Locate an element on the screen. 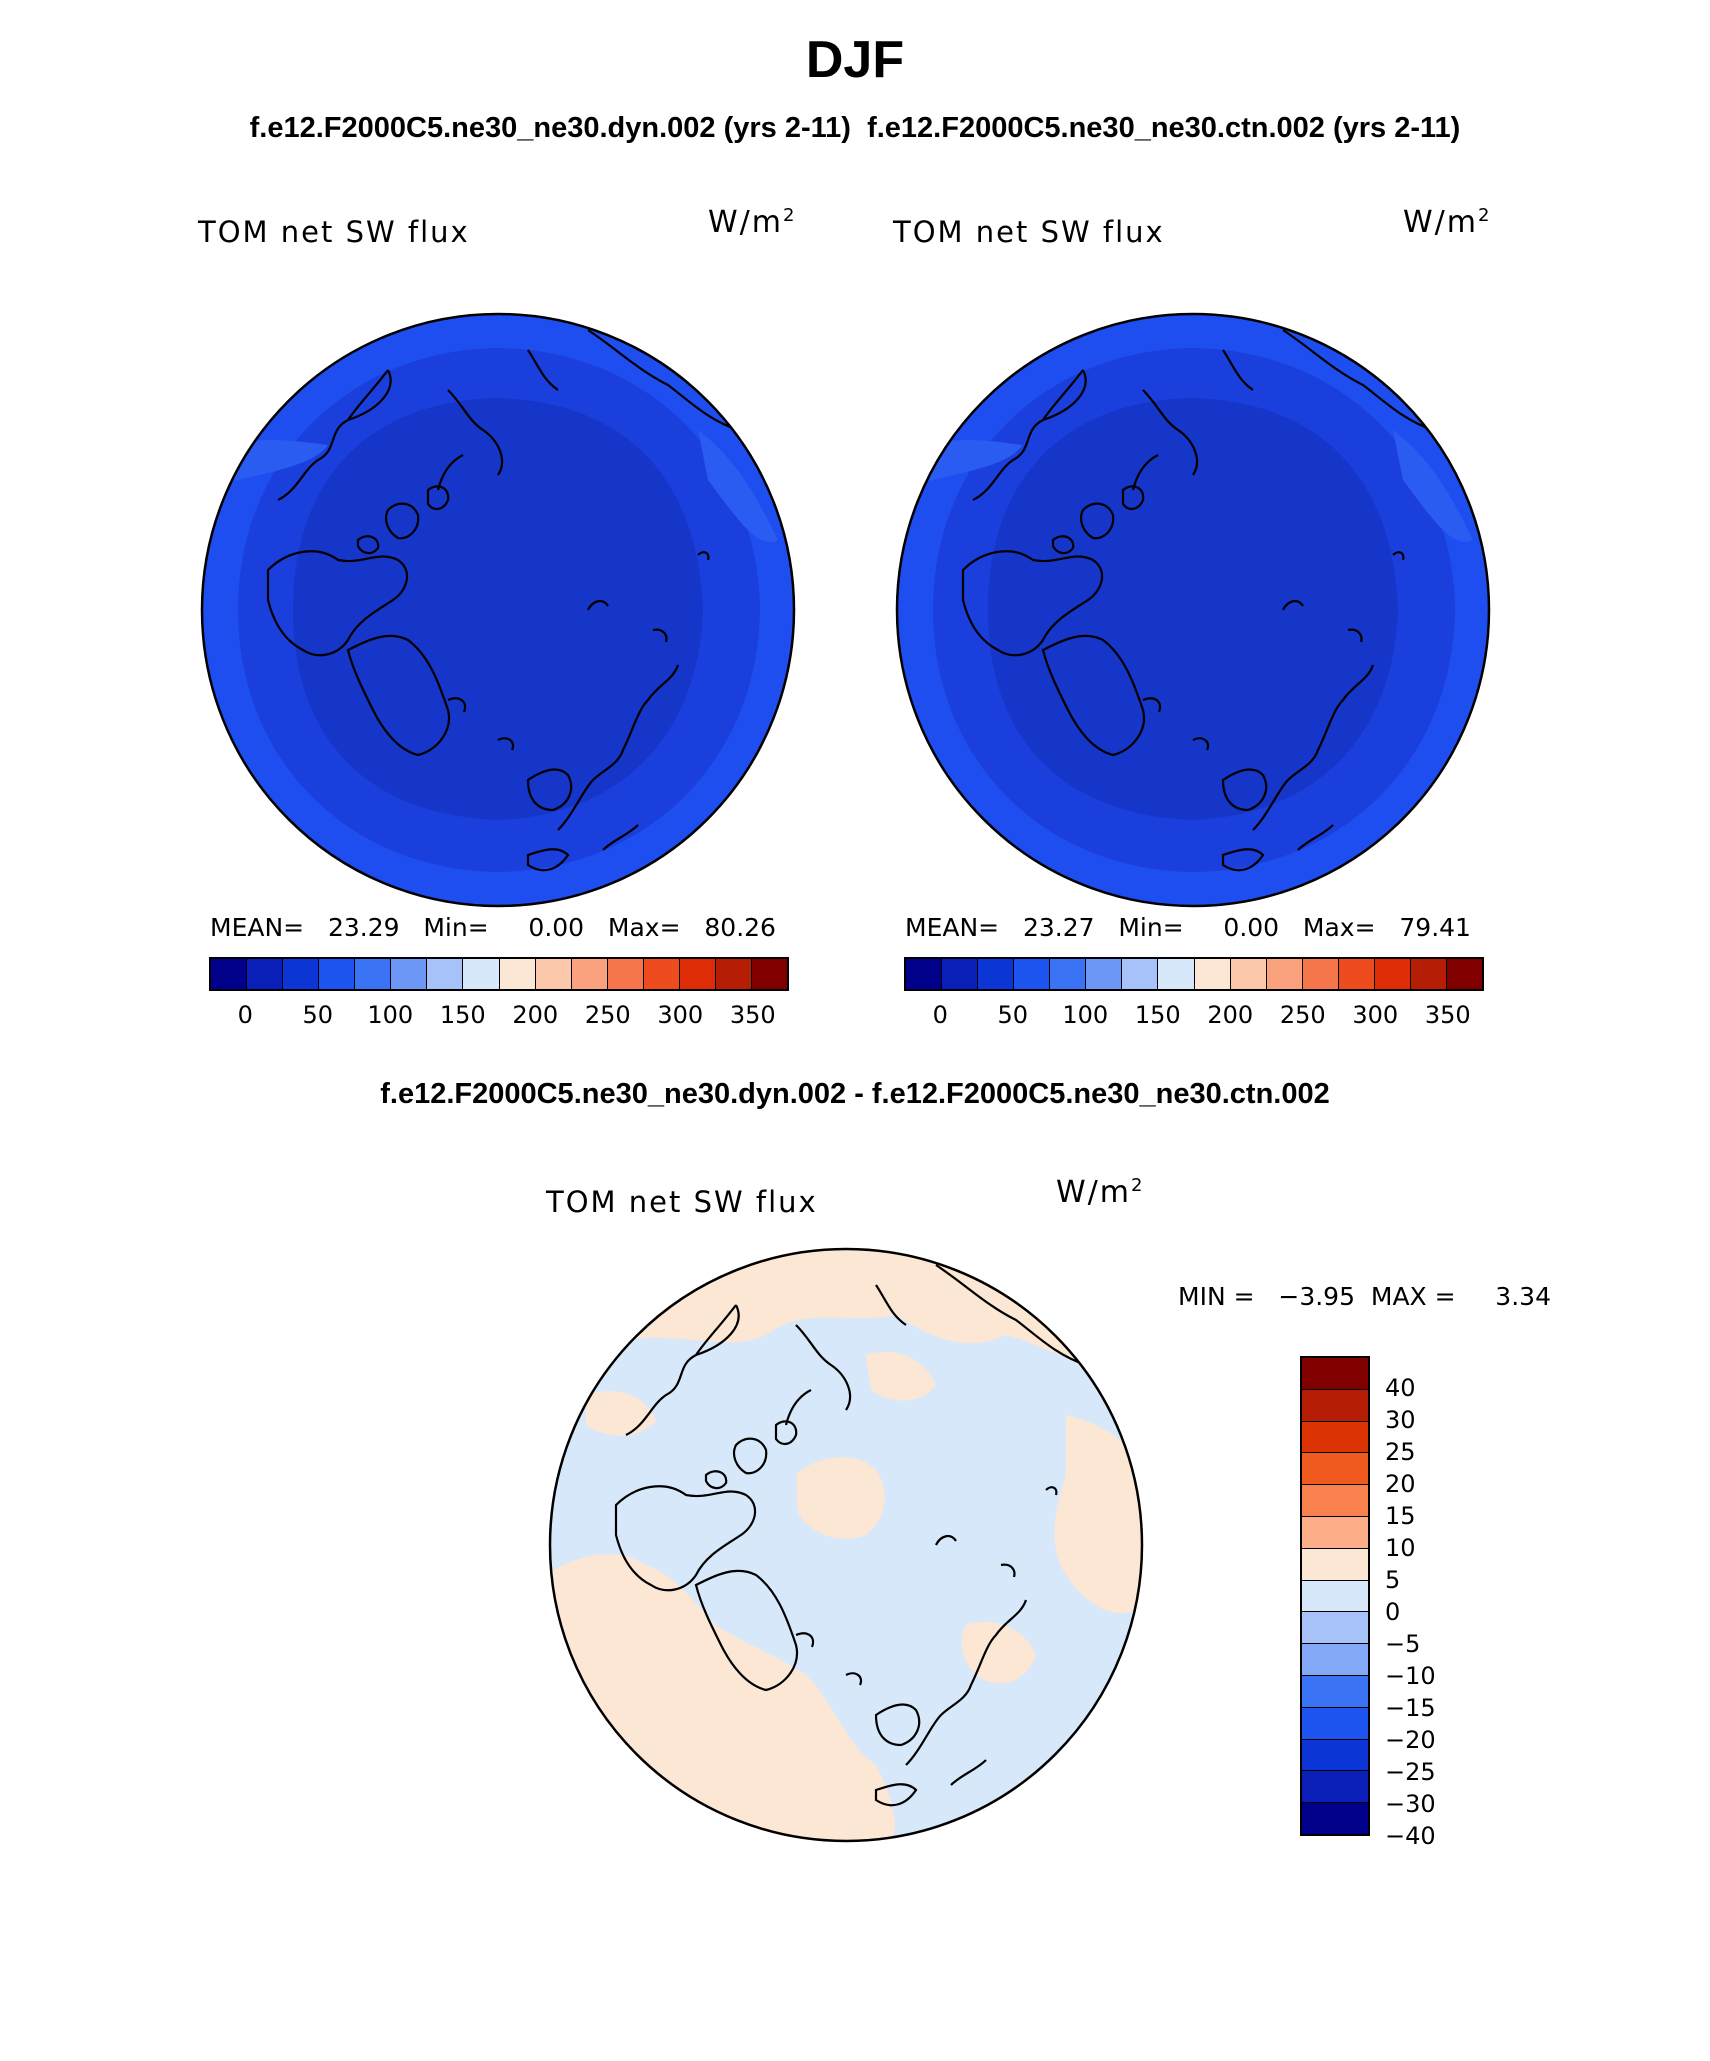  diff-map-border is located at coordinates (846, 1545).